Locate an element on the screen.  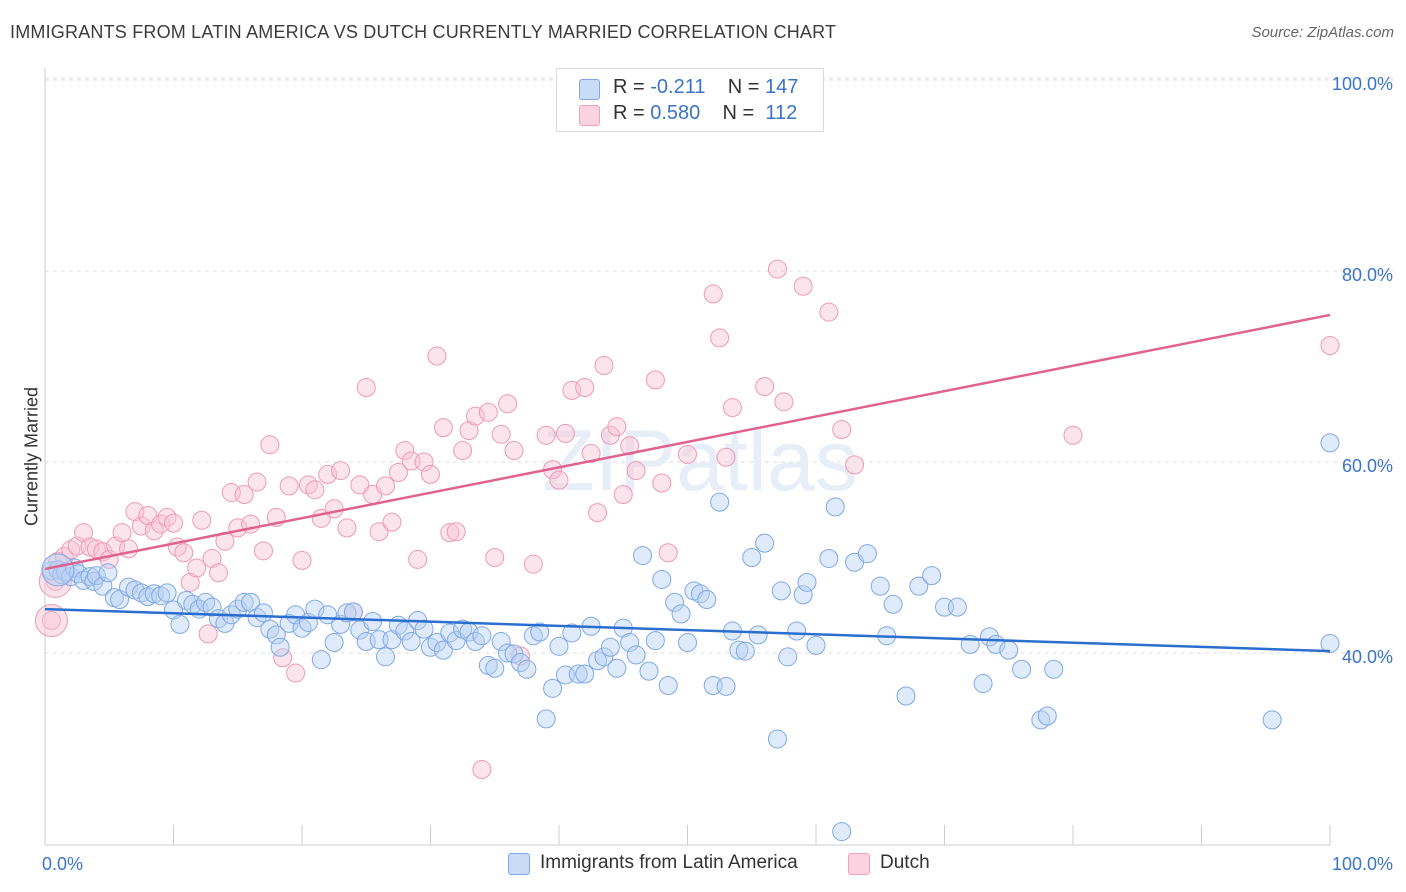
stats-legend: R = -0.211 N = 147 R = 0.580 N = 112 is located at coordinates (690, 100).